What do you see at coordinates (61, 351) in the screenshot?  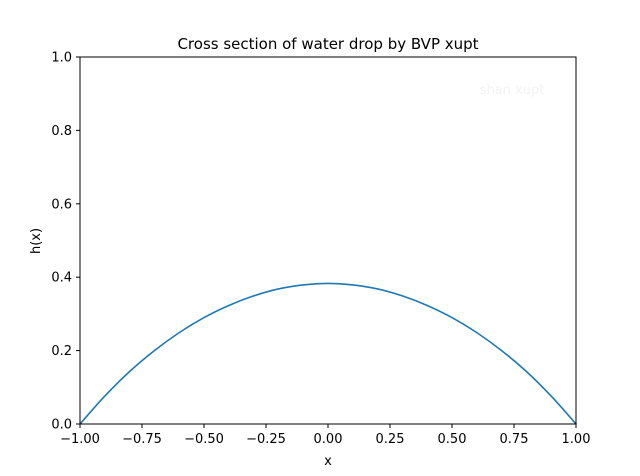 I see `y-tick-label: 0.2` at bounding box center [61, 351].